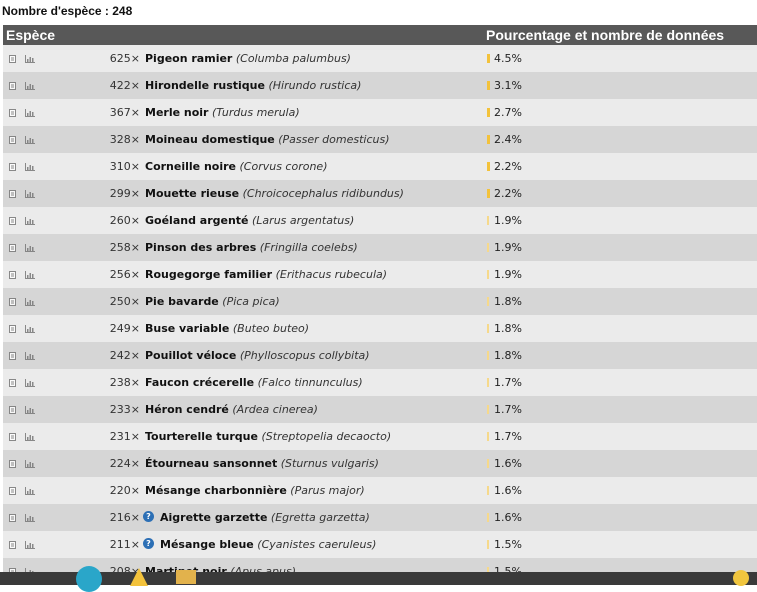  I want to click on species-name: Mésange charbonnière (Parus major), so click(255, 490).